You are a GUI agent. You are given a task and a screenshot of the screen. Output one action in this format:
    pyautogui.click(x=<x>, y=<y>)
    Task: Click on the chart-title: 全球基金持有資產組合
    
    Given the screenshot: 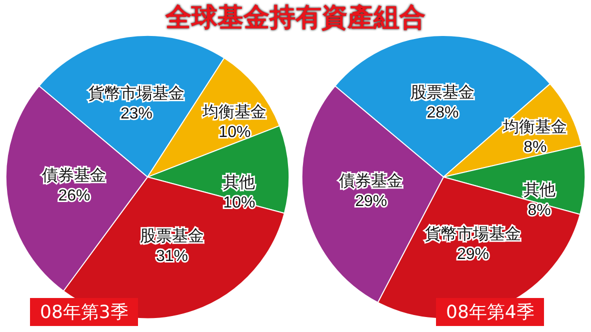 What is the action you would take?
    pyautogui.click(x=295, y=18)
    